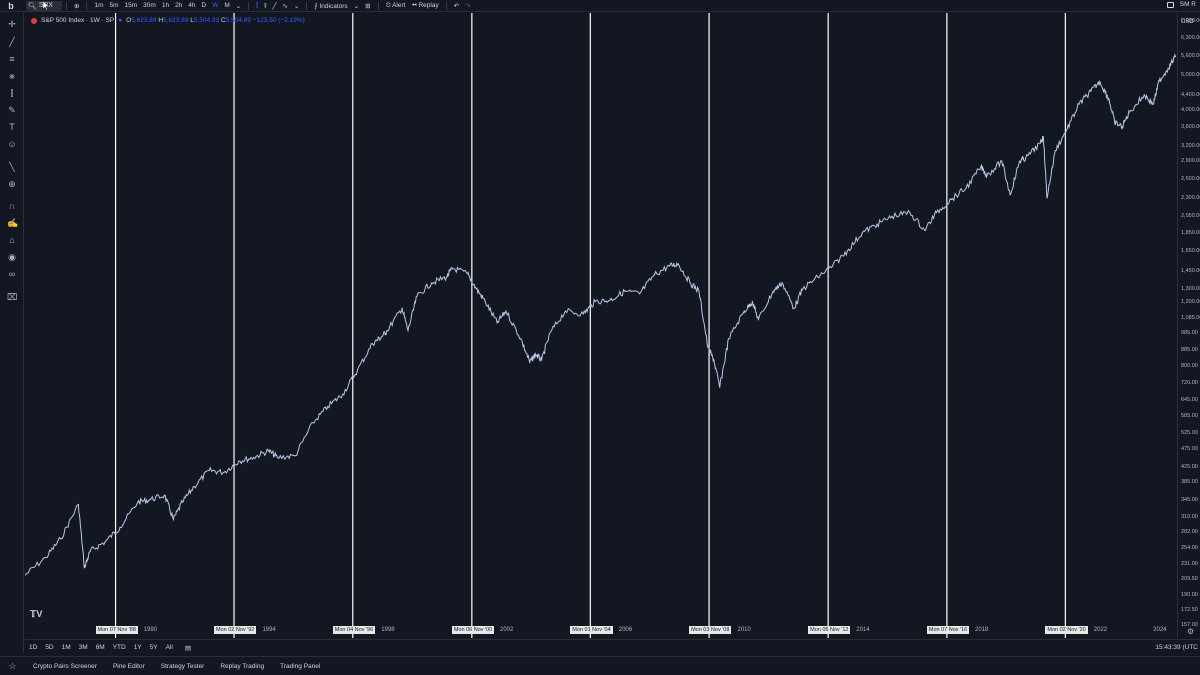 This screenshot has height=675, width=1200. I want to click on trend-line-icon: ╱, so click(12, 42).